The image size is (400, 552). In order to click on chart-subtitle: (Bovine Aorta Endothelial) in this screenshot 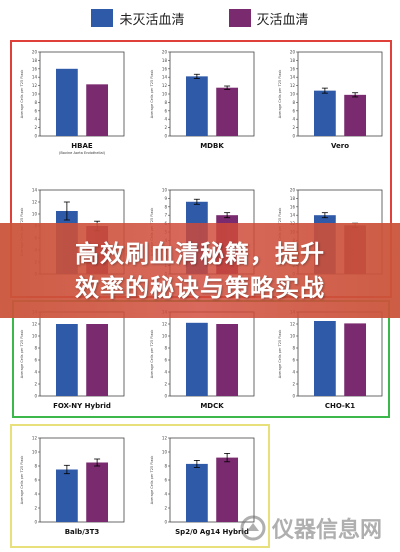, I will do `click(82, 153)`.